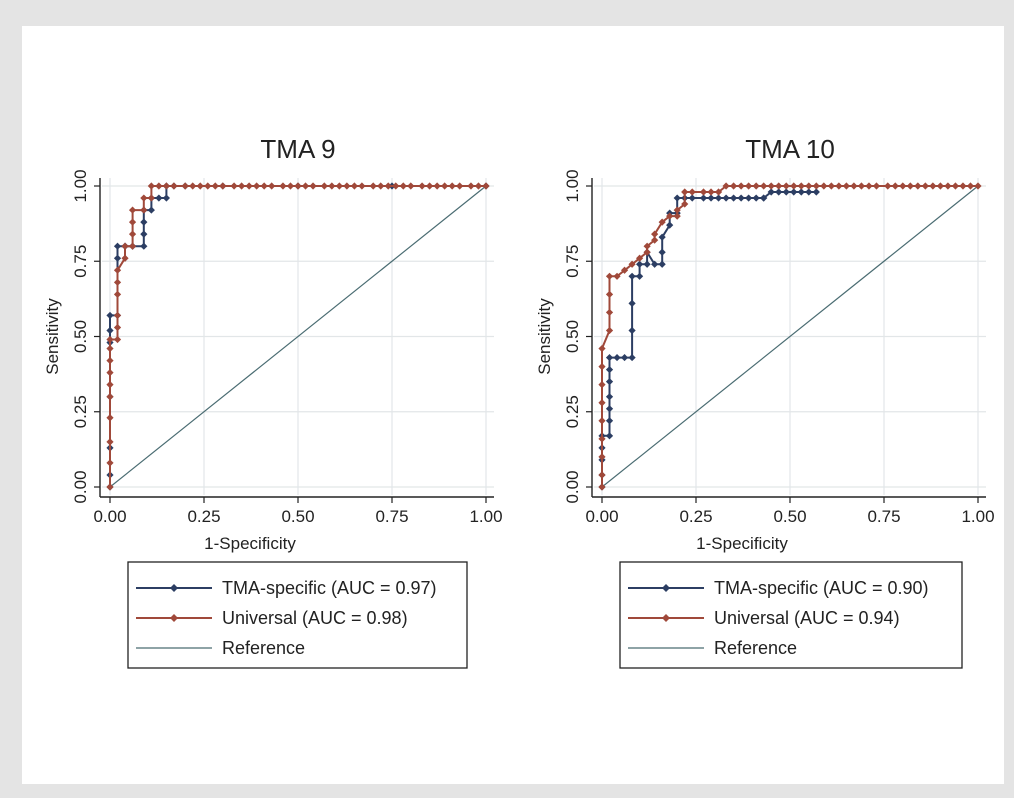 The image size is (1014, 798). What do you see at coordinates (203, 516) in the screenshot?
I see `x-tick-label: 0.25` at bounding box center [203, 516].